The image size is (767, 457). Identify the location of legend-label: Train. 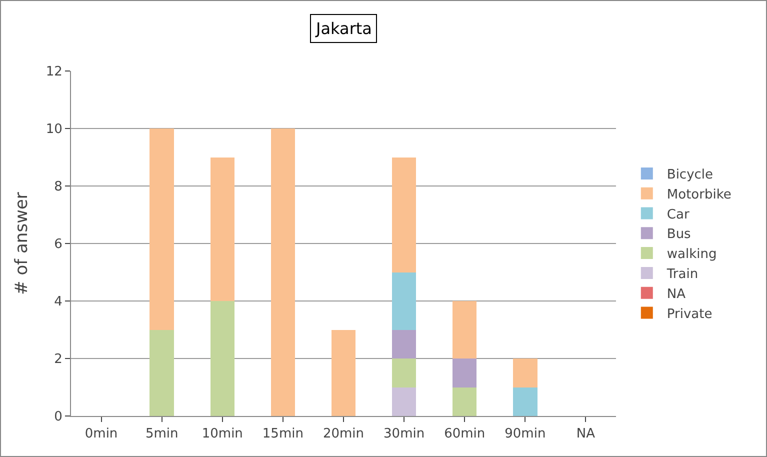
(682, 274).